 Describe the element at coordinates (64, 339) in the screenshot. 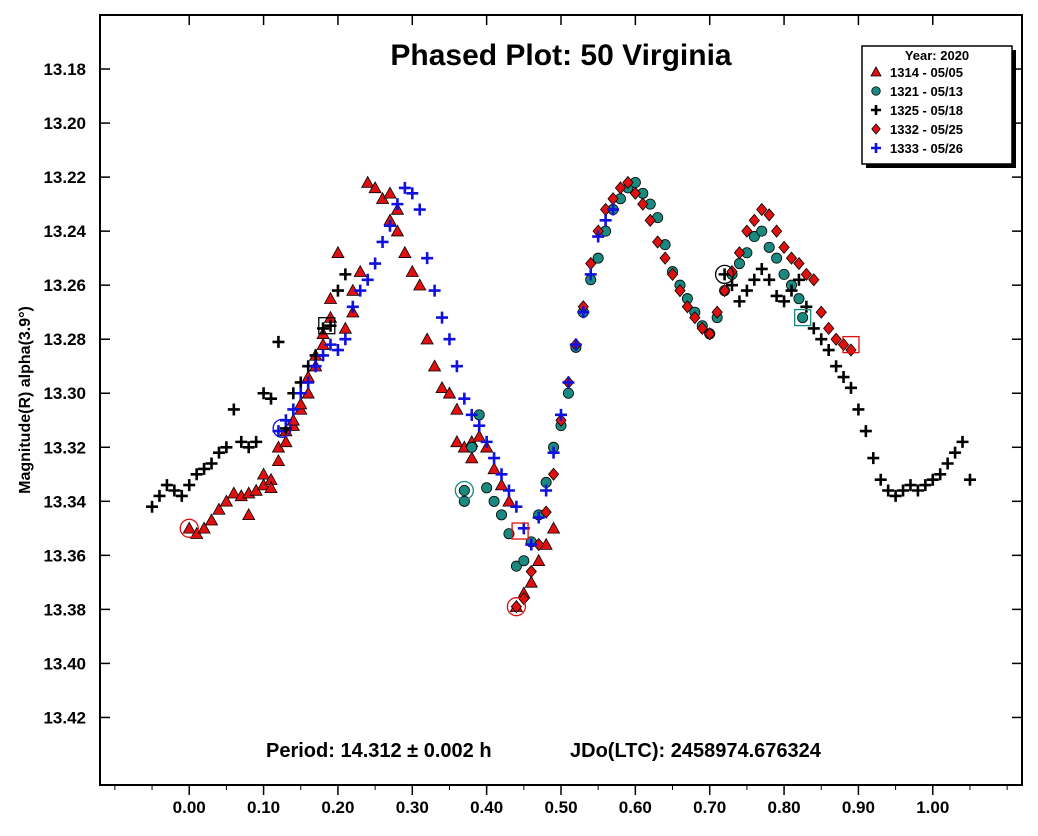

I see `y-tick-label: 13.28` at that location.